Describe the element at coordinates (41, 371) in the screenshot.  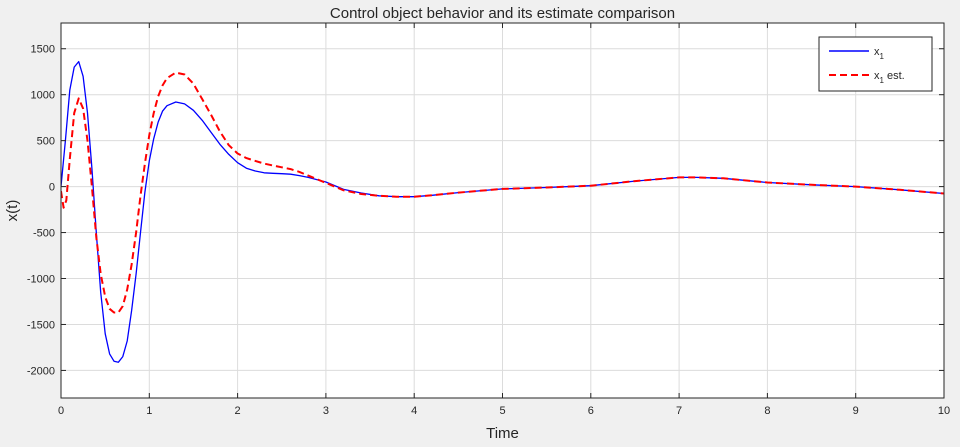
I see `y-tick-label: -2000` at that location.